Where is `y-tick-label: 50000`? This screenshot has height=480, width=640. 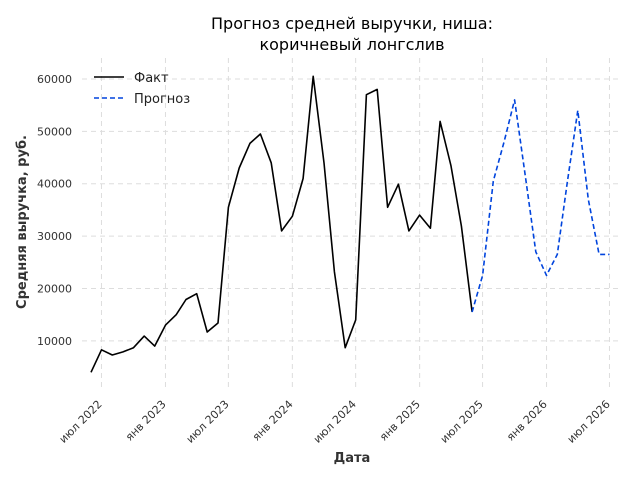 y-tick-label: 50000 is located at coordinates (54, 131).